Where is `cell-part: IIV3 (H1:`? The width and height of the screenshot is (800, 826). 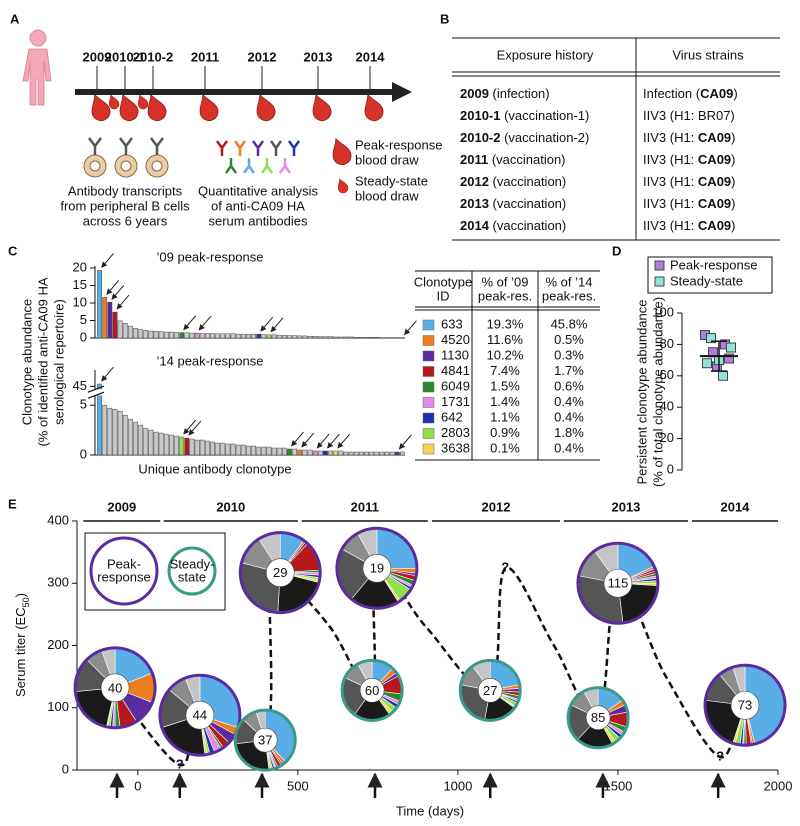
cell-part: IIV3 (H1: is located at coordinates (670, 181).